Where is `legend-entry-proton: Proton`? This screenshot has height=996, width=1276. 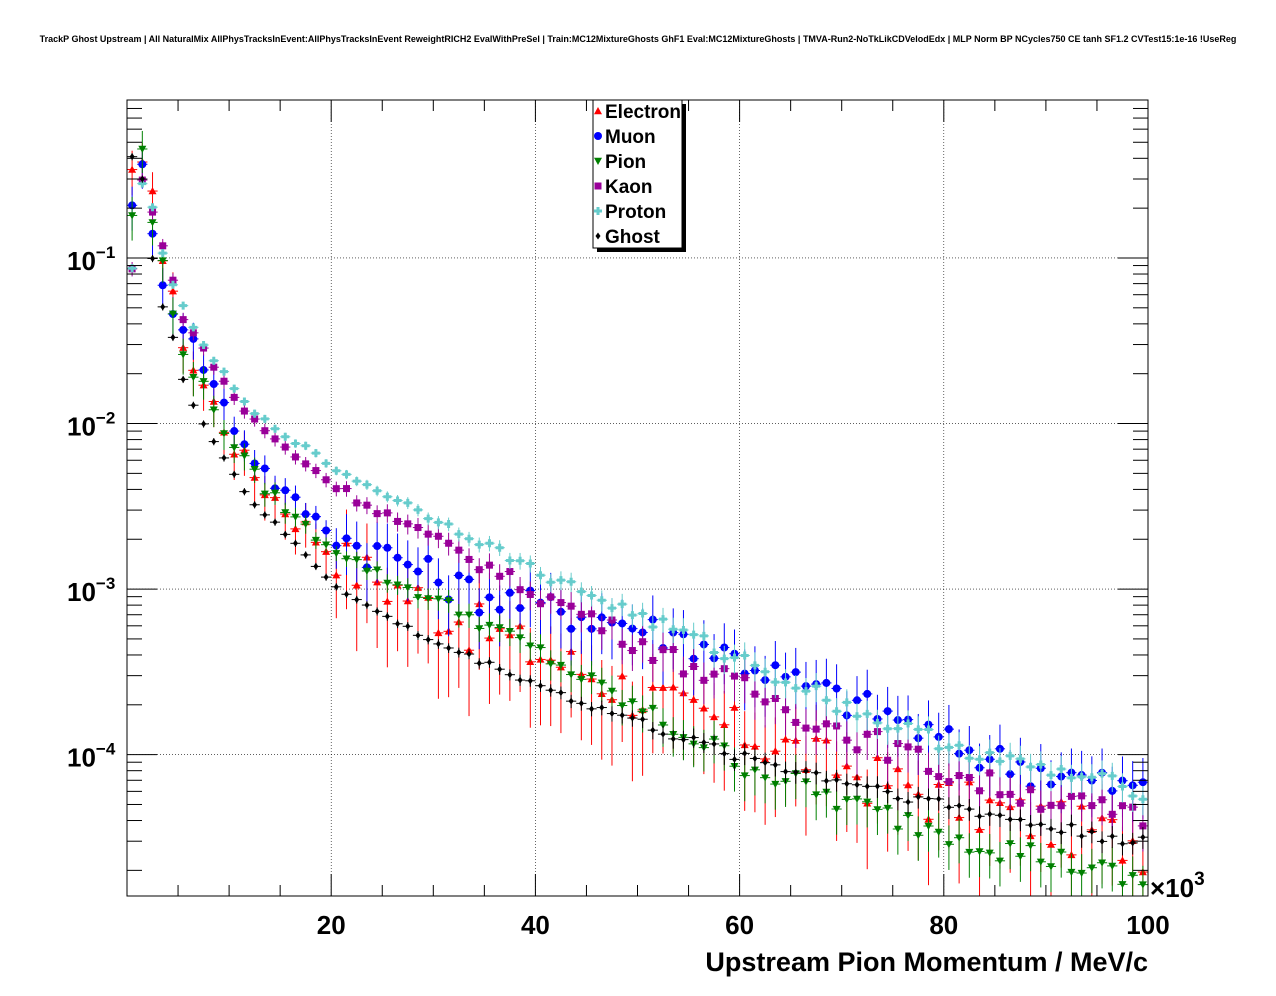
legend-entry-proton: Proton is located at coordinates (630, 212).